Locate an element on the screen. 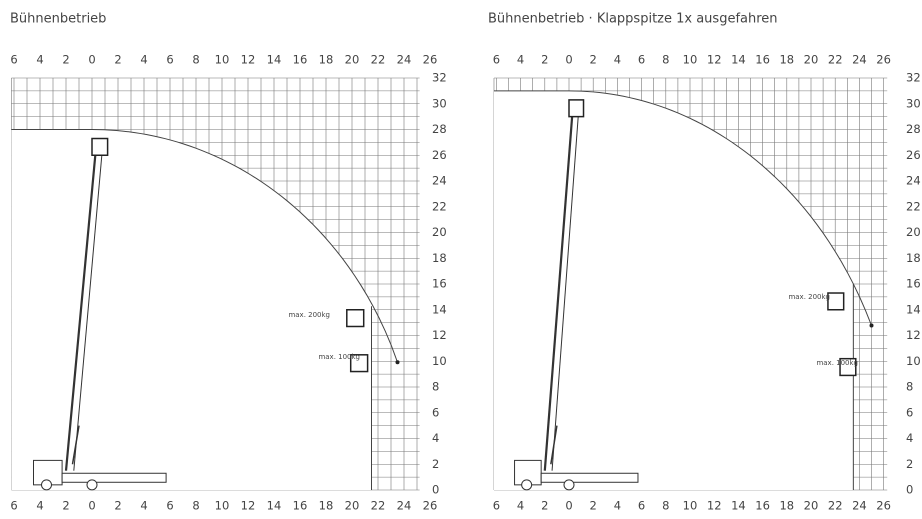  x-label-top: 26 is located at coordinates (430, 60).